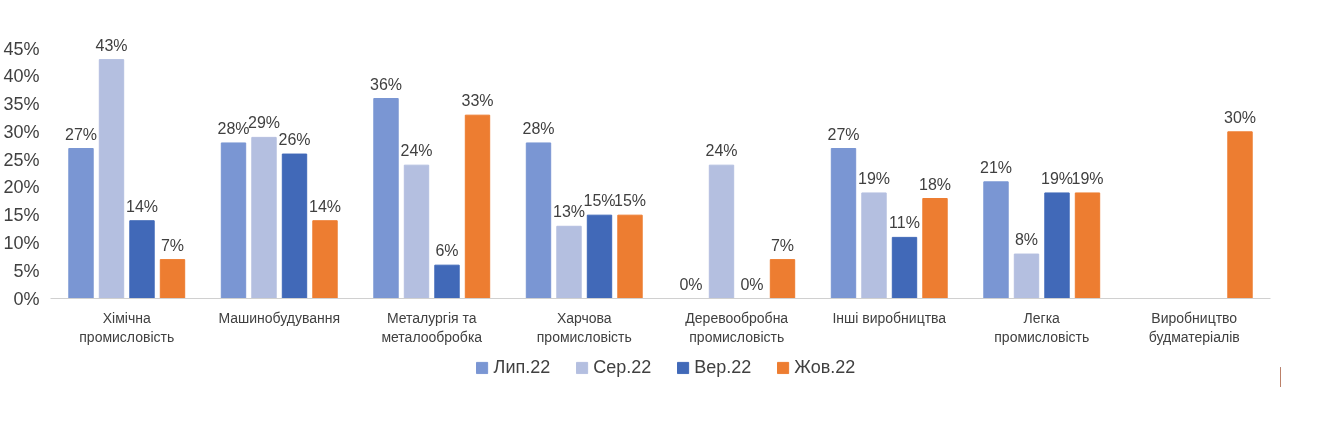  I want to click on y-tick-label: 10%, so click(21, 242).